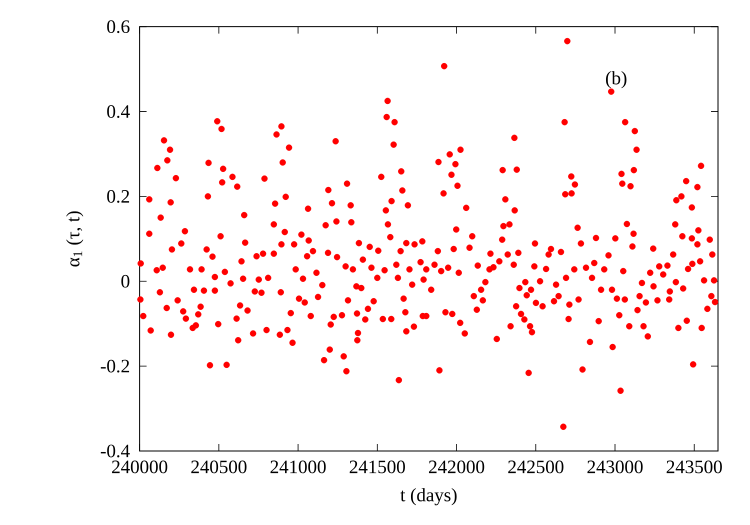  I want to click on x-tick-label: 240500, so click(219, 467).